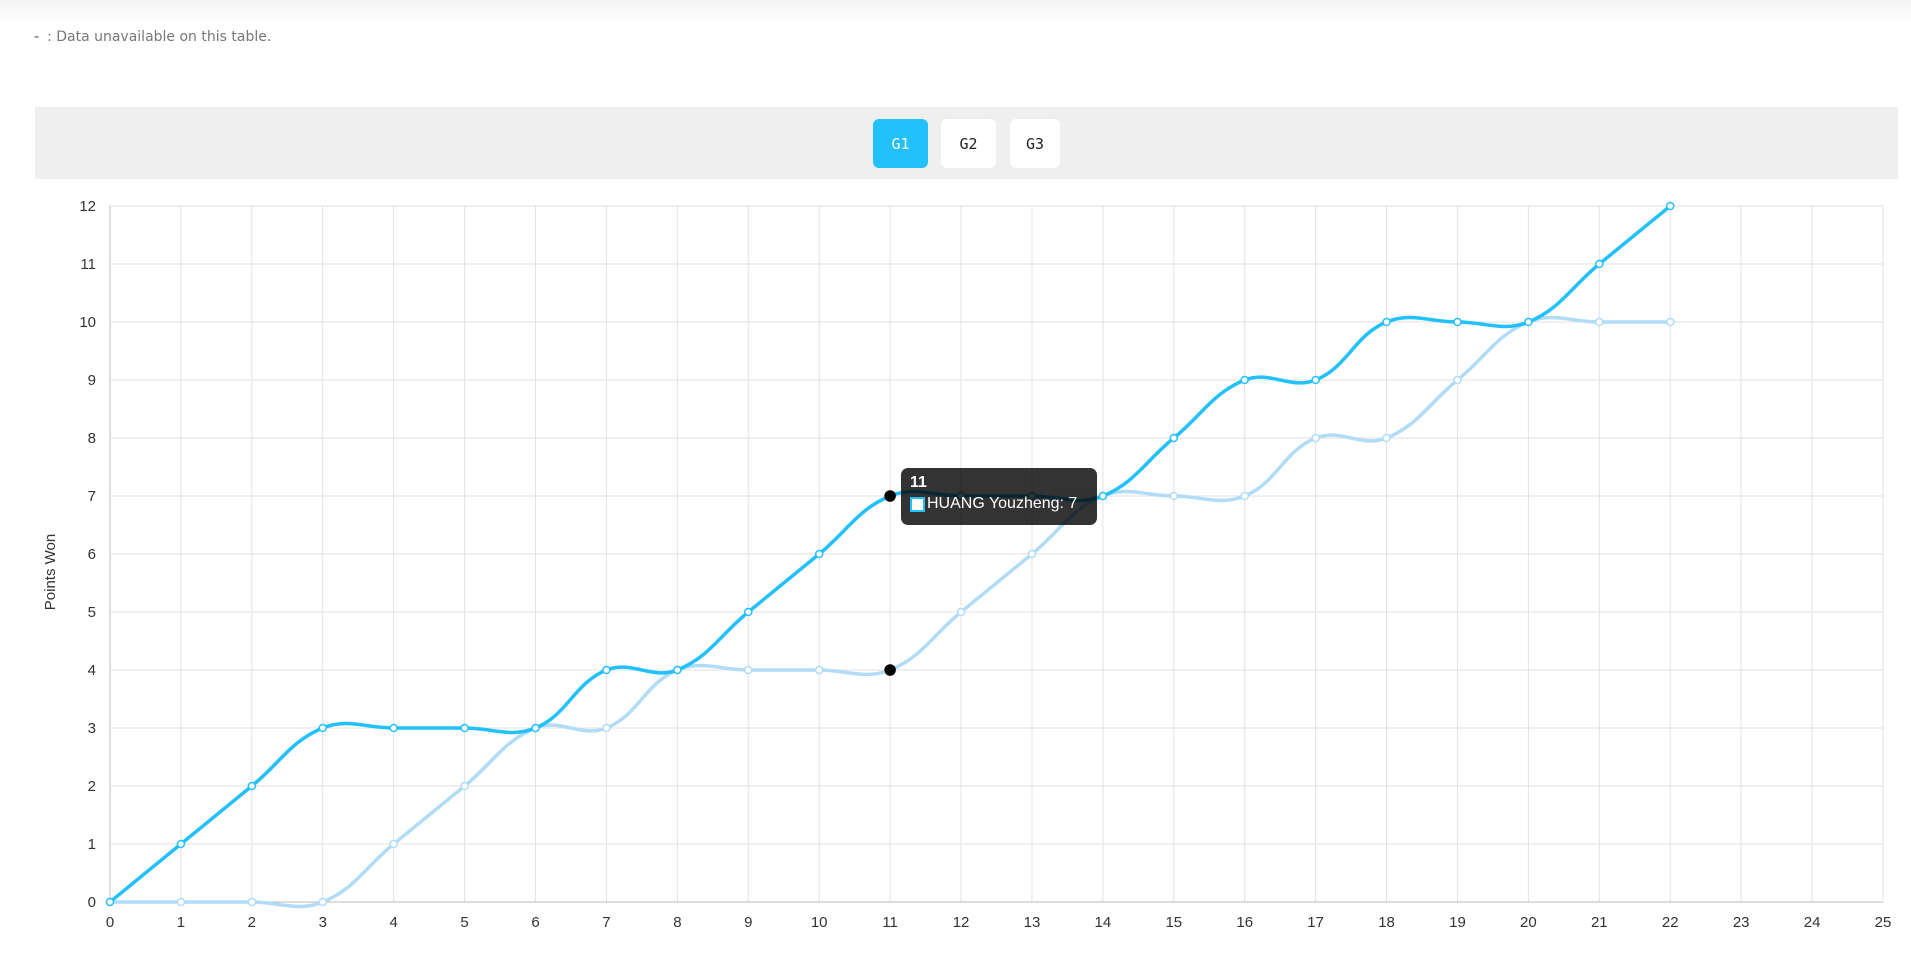 Image resolution: width=1911 pixels, height=962 pixels. Describe the element at coordinates (92, 612) in the screenshot. I see `y-tick-label: 5` at that location.